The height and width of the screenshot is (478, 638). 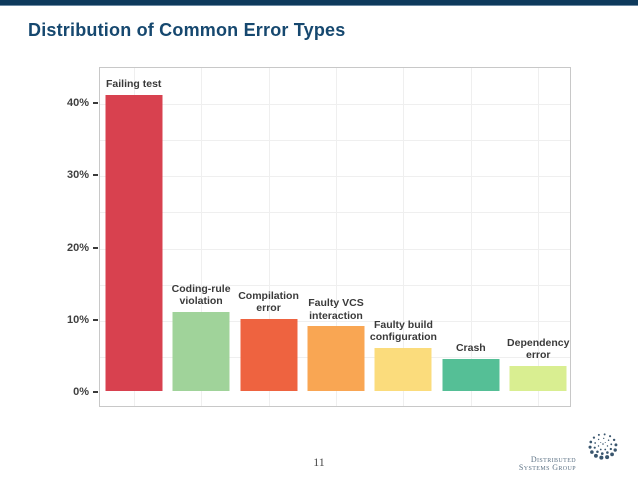 What do you see at coordinates (49, 175) in the screenshot?
I see `y-tick: 30%` at bounding box center [49, 175].